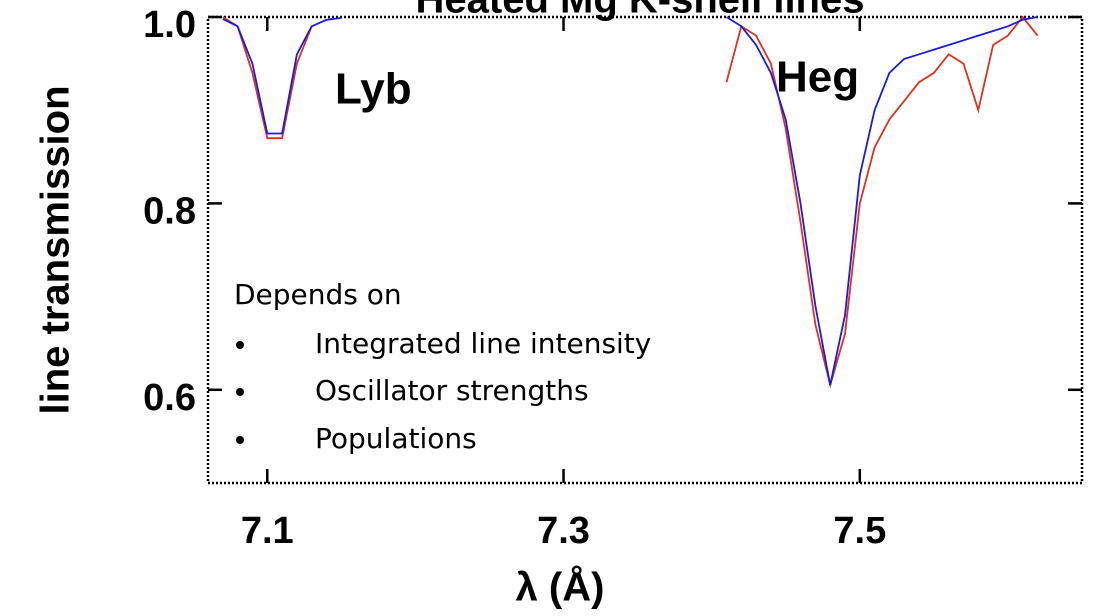  What do you see at coordinates (318, 294) in the screenshot?
I see `annotation: Depends on` at bounding box center [318, 294].